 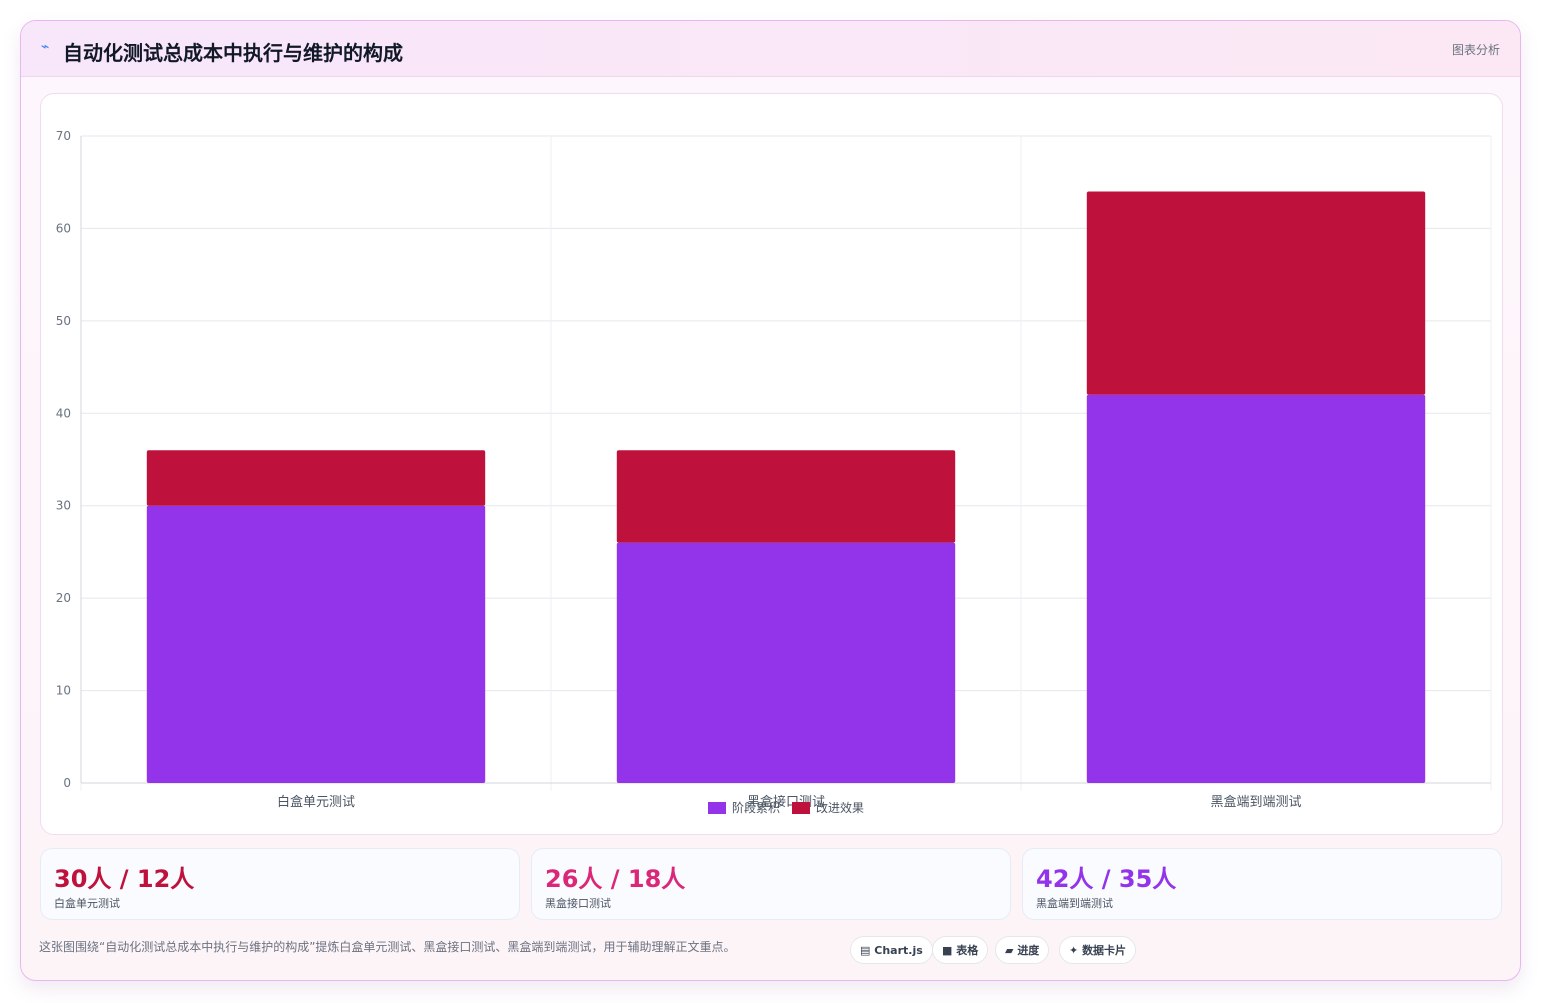 What do you see at coordinates (1009, 950) in the screenshot?
I see `progress-icon: ▰` at bounding box center [1009, 950].